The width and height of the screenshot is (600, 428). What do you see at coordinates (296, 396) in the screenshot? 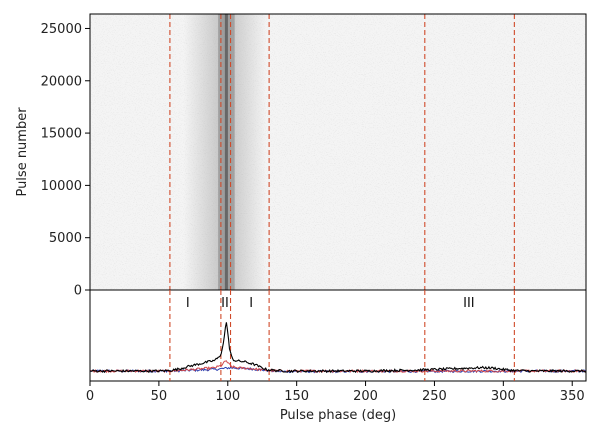
I see `x-tick-label: 150` at bounding box center [296, 396].